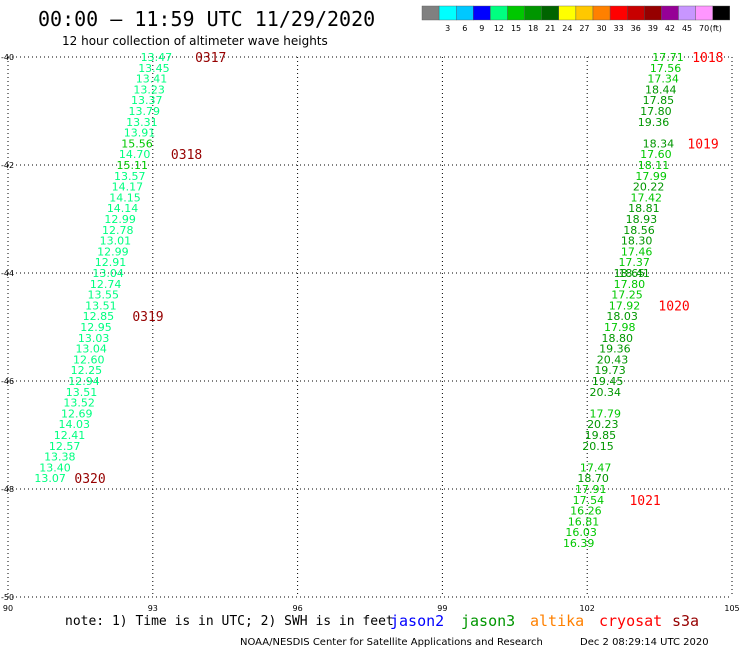 This screenshot has height=650, width=740. I want to click on x-tick-label: 90, so click(8, 608).